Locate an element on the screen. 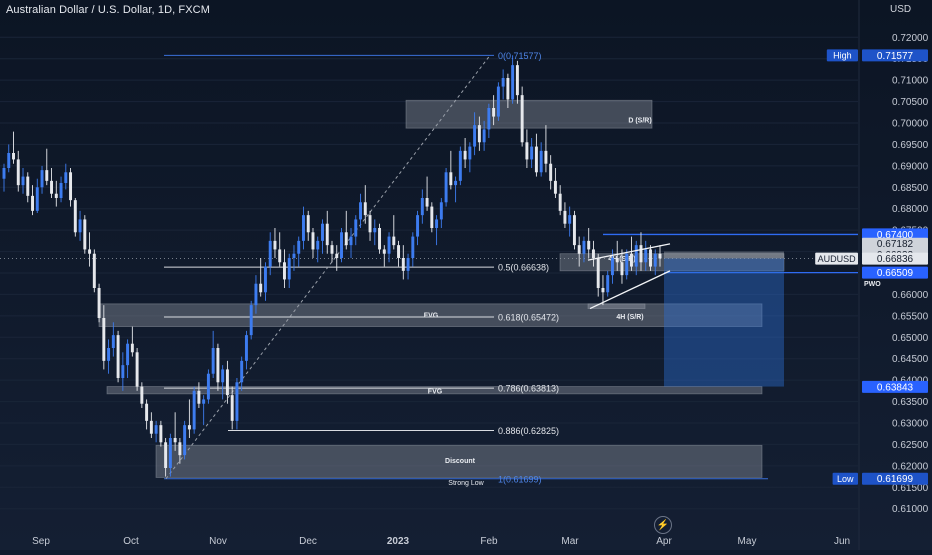  lightning-icon: ⚡ is located at coordinates (663, 525).